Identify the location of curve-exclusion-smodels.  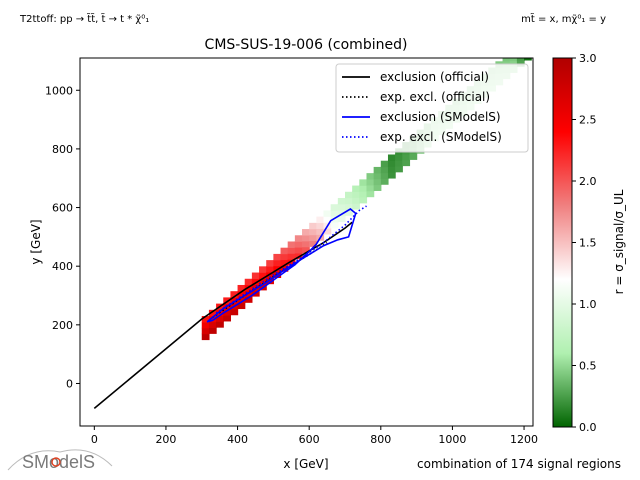
(281, 265).